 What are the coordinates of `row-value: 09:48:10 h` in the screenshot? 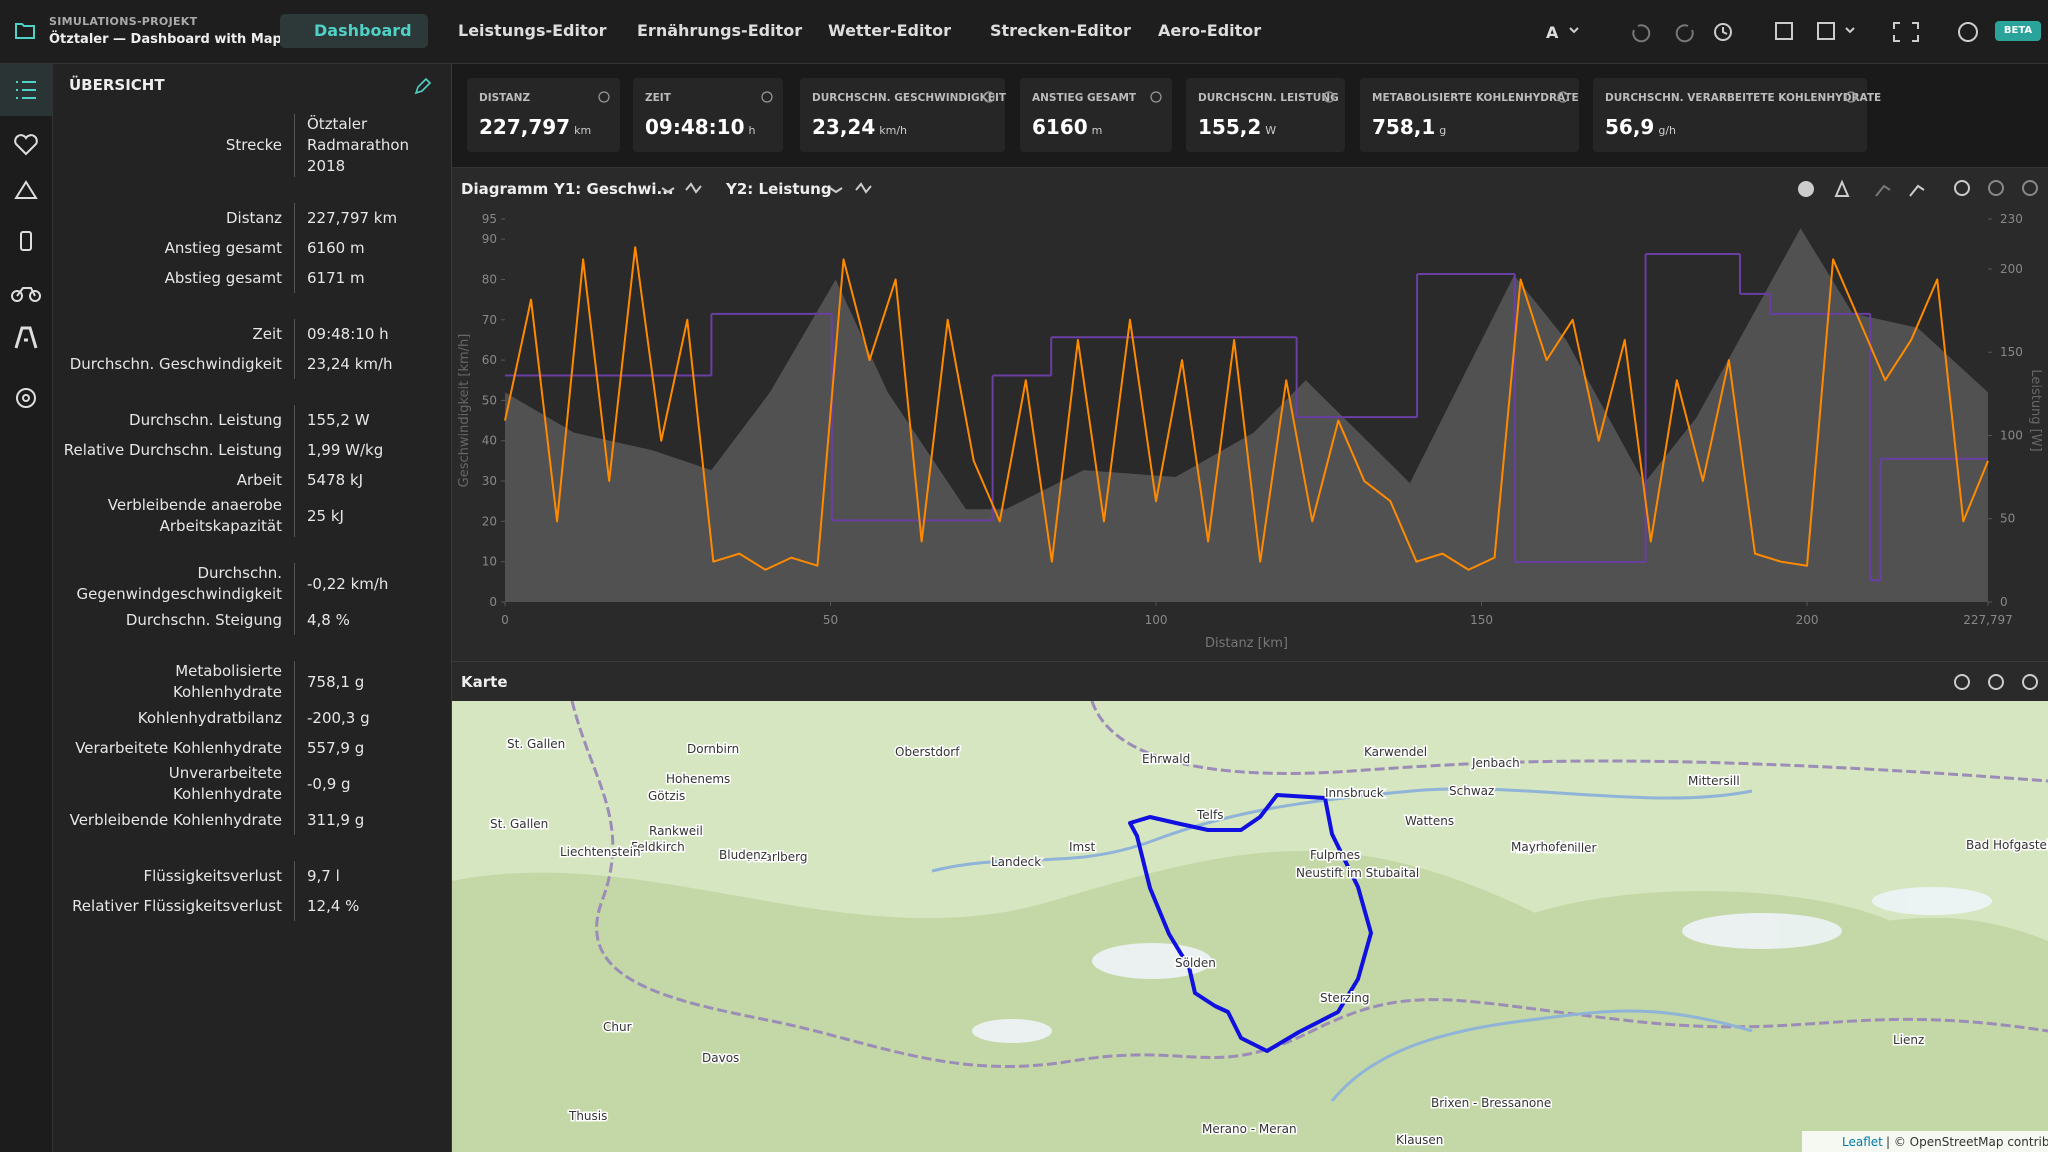 It's located at (352, 334).